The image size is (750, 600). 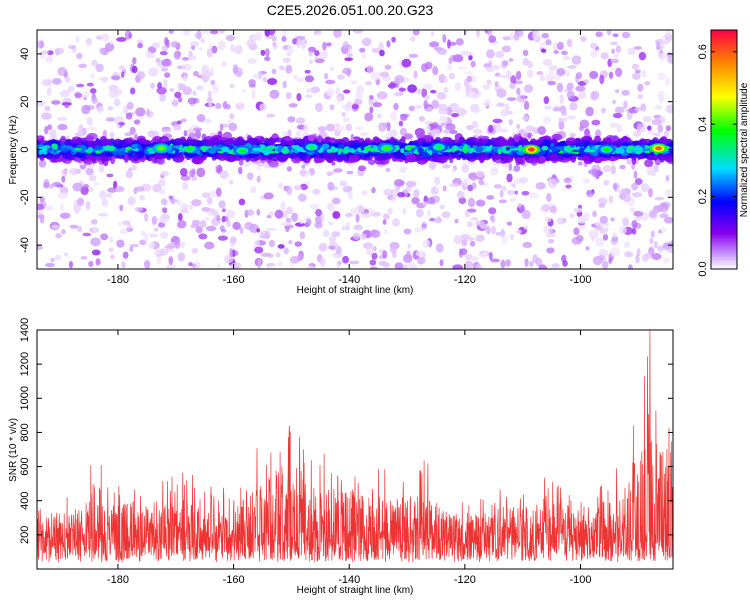 What do you see at coordinates (118, 580) in the screenshot?
I see `x-tick-label: -180` at bounding box center [118, 580].